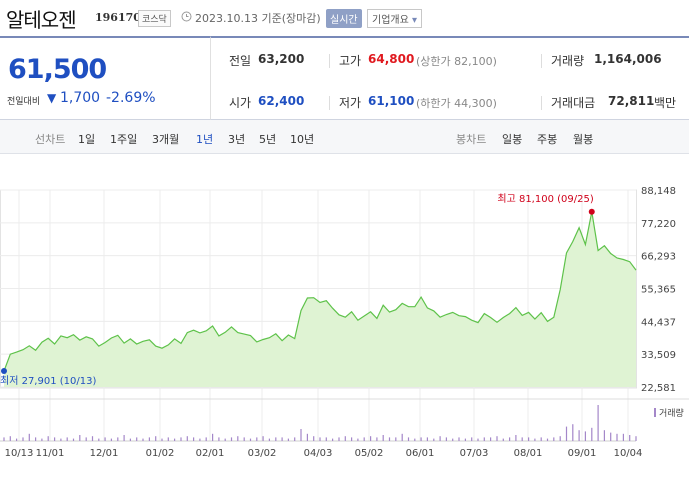 The image size is (689, 479). What do you see at coordinates (24, 102) in the screenshot?
I see `change-label: 전일대비` at bounding box center [24, 102].